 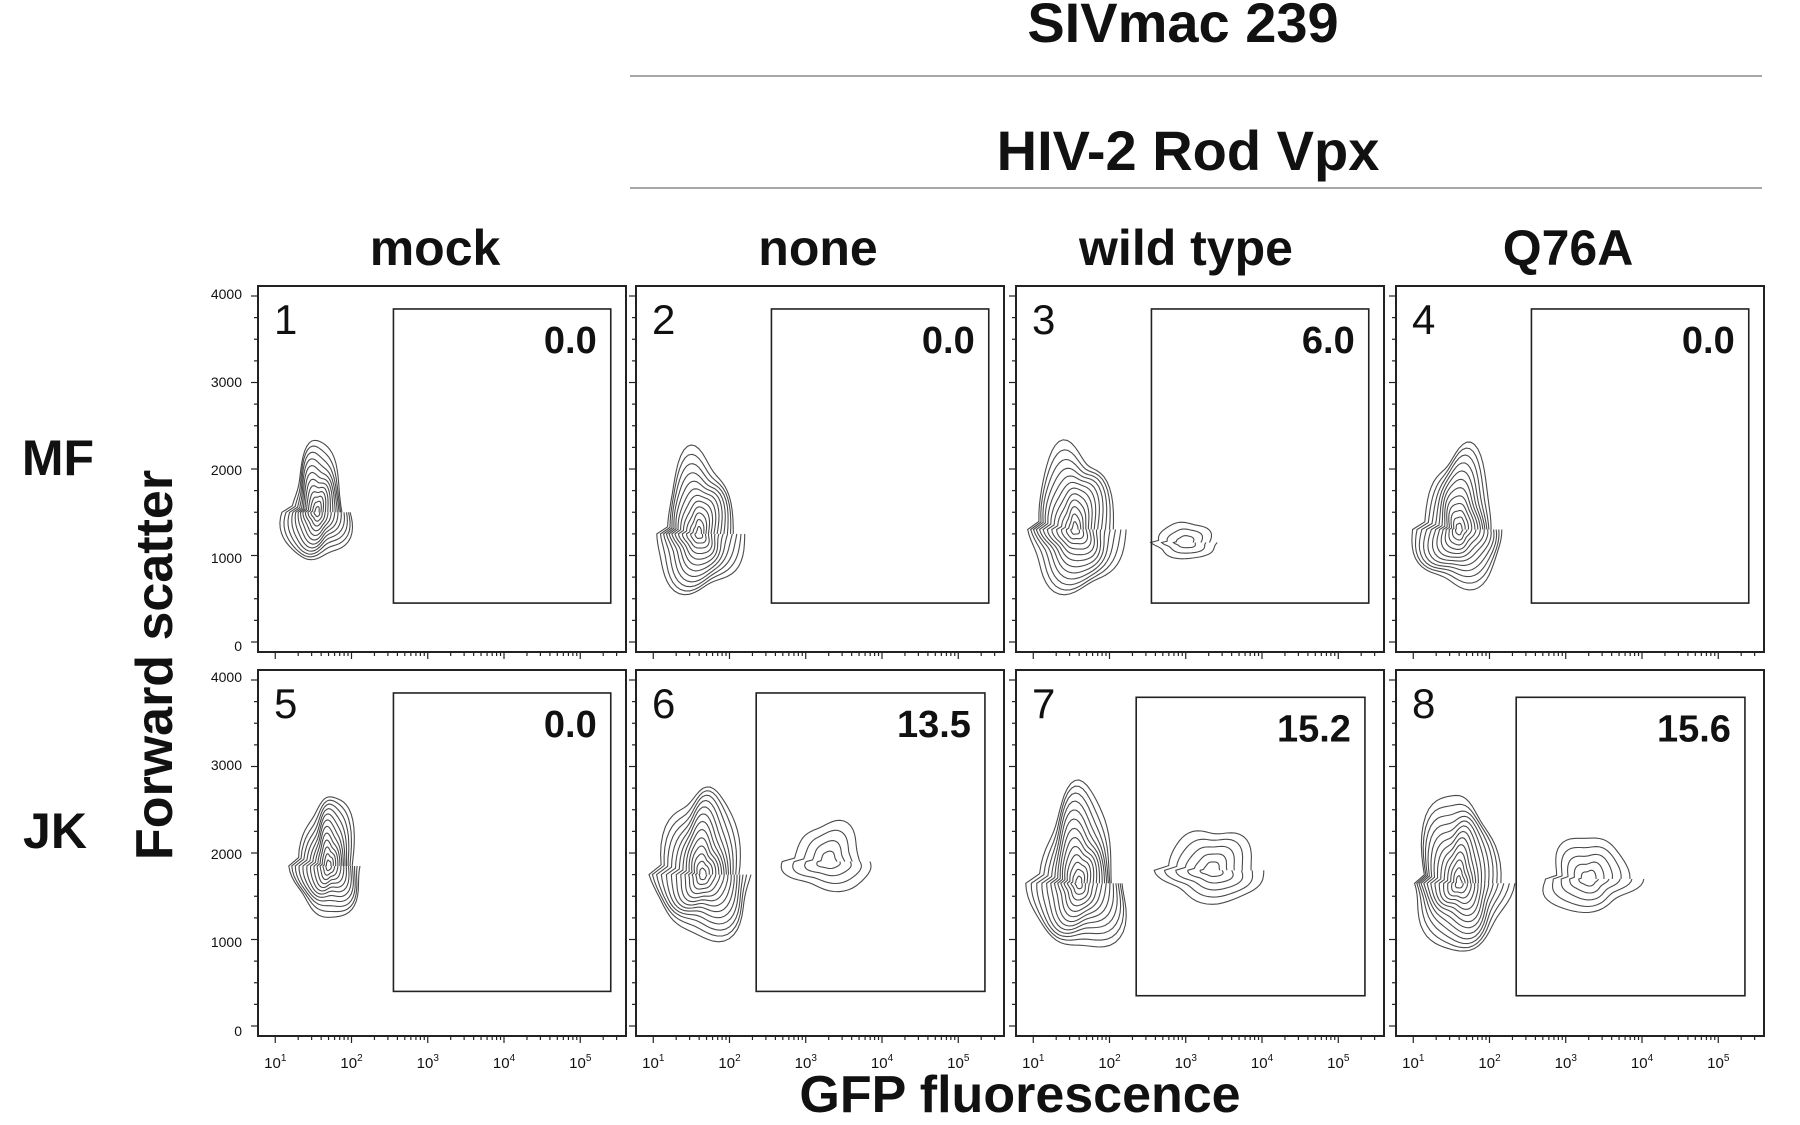 What do you see at coordinates (1568, 248) in the screenshot?
I see `column-title-q76a: Q76A` at bounding box center [1568, 248].